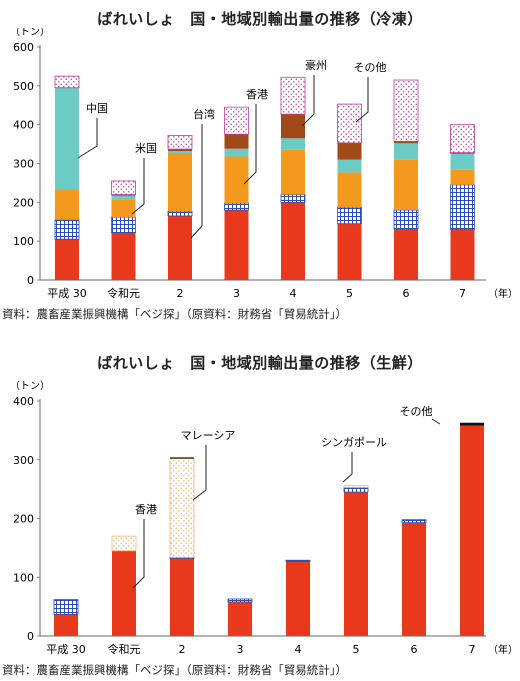 This screenshot has width=520, height=681. Describe the element at coordinates (30, 386) in the screenshot. I see `y-unit-label: （トン）` at that location.